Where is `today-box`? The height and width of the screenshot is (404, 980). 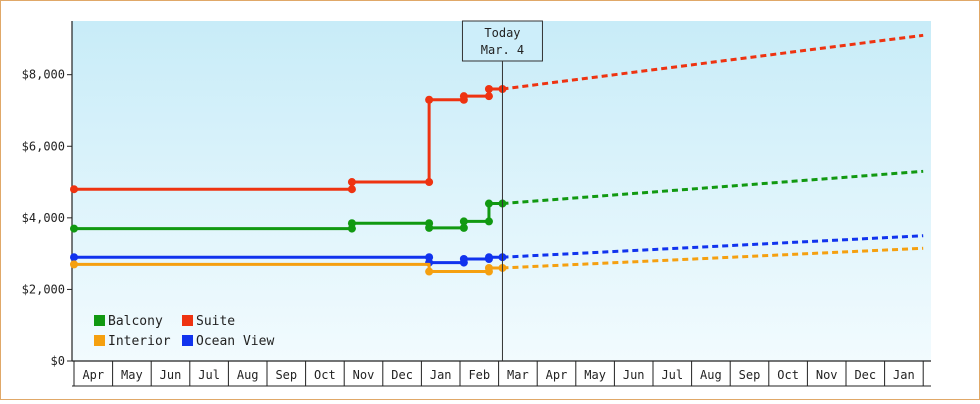 today-box is located at coordinates (502, 41).